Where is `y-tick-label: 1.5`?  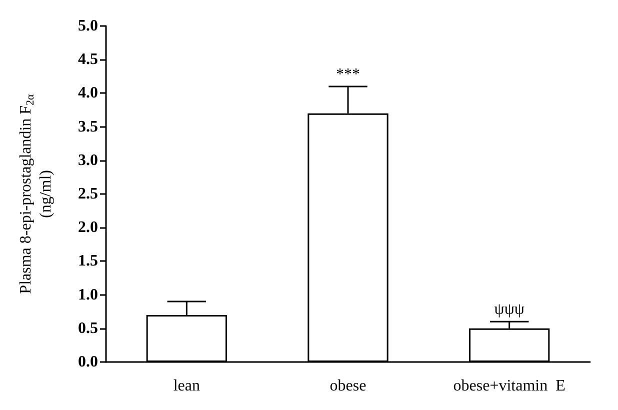 y-tick-label: 1.5 is located at coordinates (88, 261).